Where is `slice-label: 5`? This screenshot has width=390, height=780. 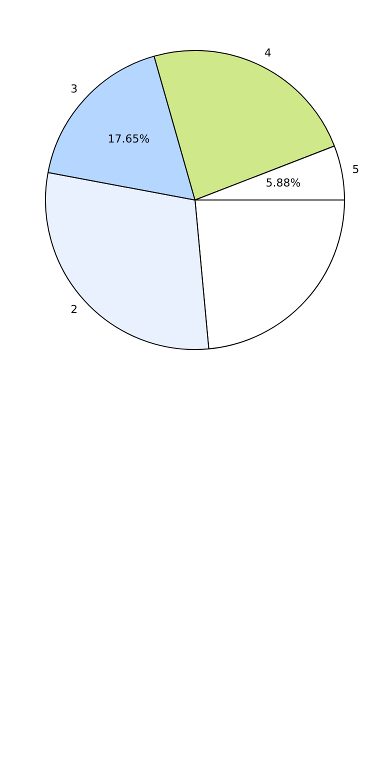 slice-label: 5 is located at coordinates (356, 169).